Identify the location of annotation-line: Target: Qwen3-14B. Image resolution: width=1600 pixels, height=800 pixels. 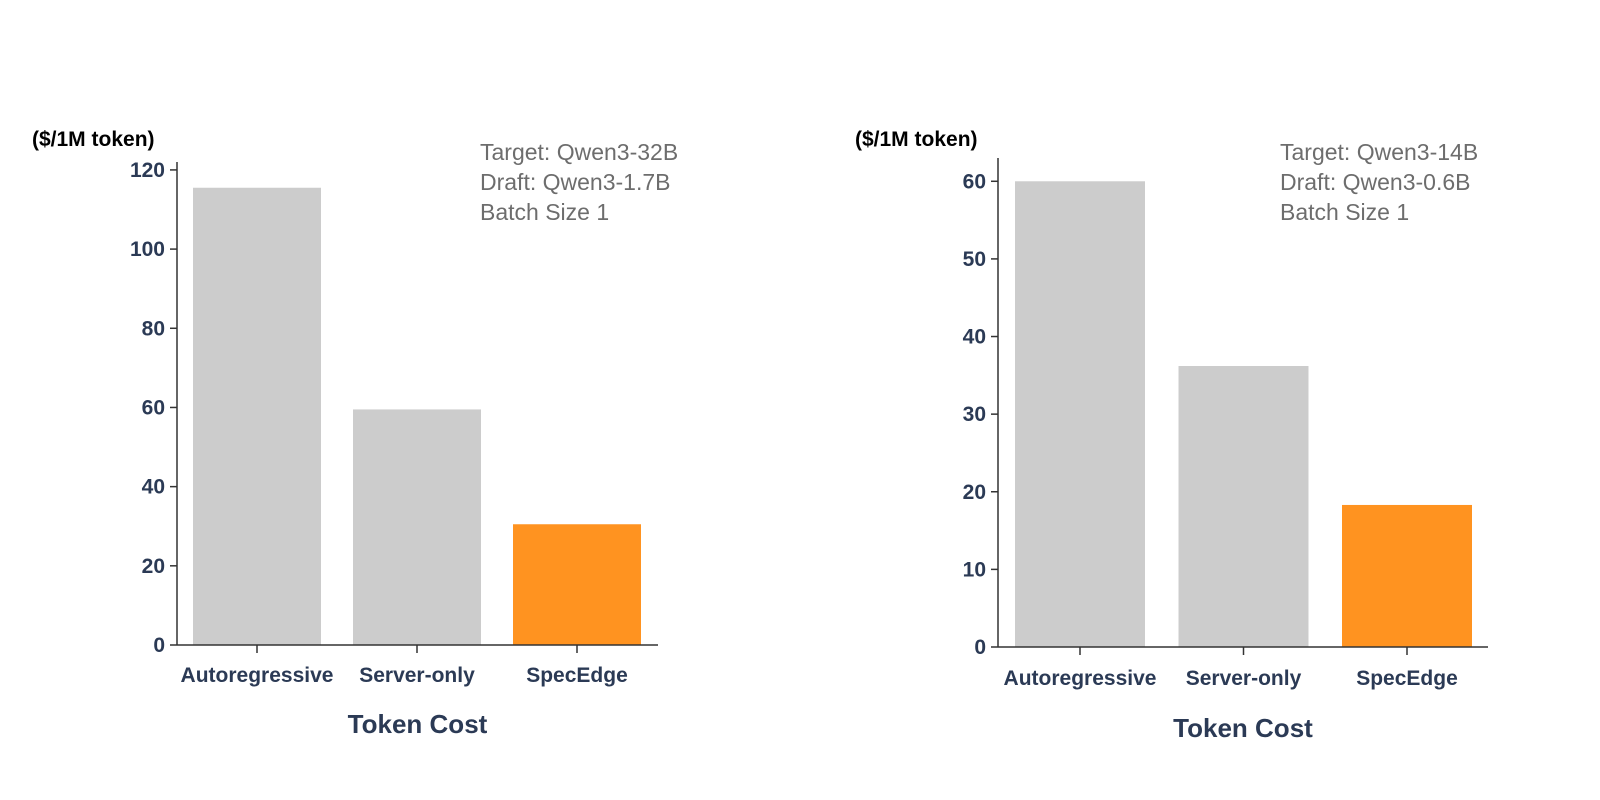
(1379, 152).